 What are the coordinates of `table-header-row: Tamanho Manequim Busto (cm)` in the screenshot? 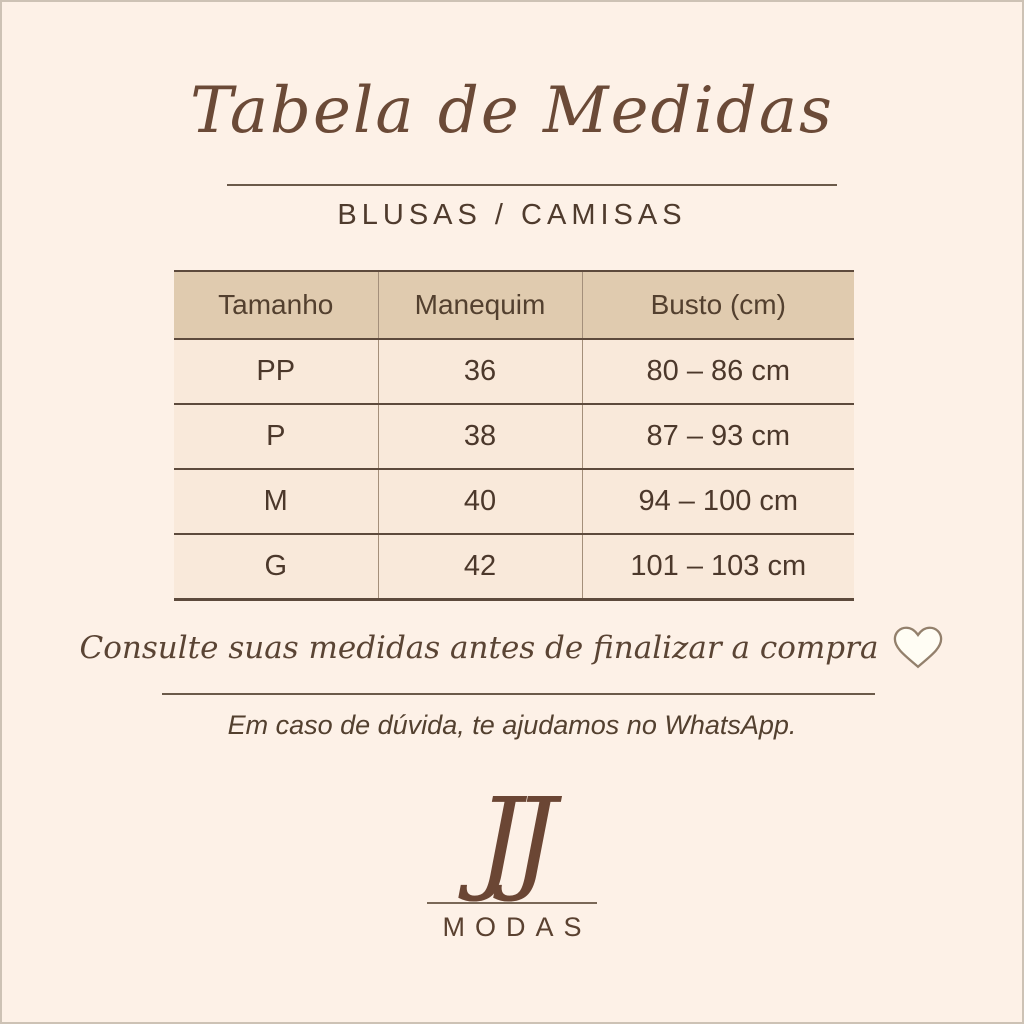 It's located at (514, 305).